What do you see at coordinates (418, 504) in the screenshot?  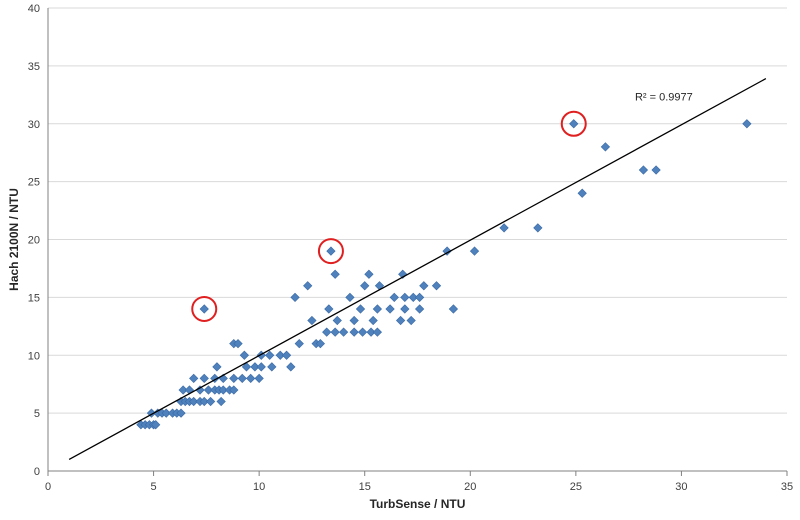 I see `x-axis-title: TurbSense / NTU` at bounding box center [418, 504].